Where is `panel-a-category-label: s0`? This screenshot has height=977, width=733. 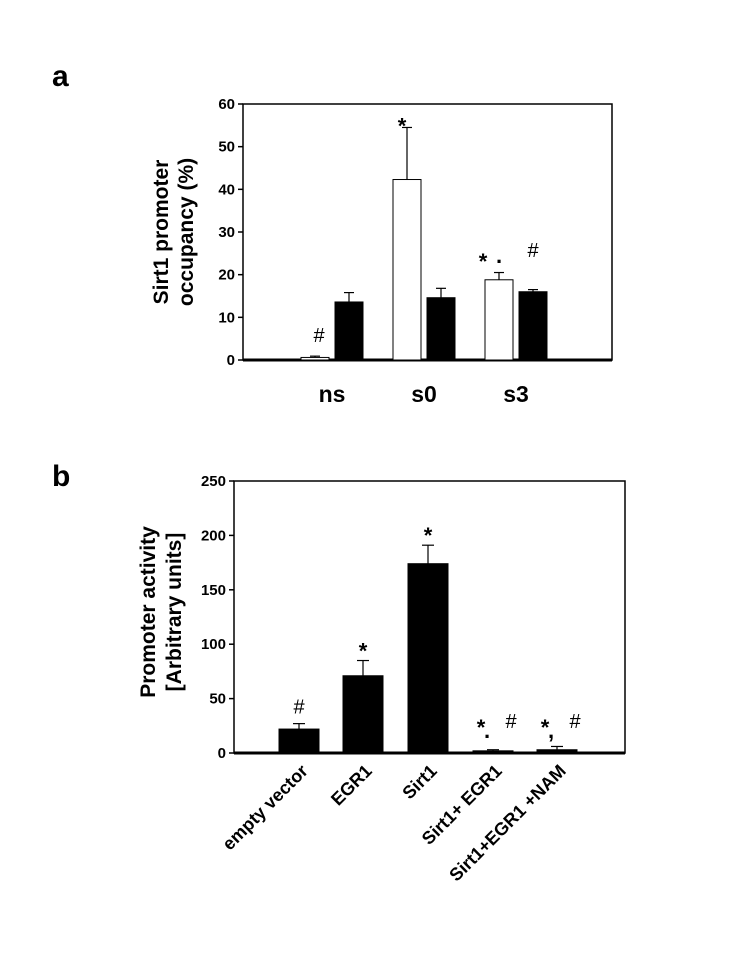
panel-a-category-label: s0 is located at coordinates (424, 394).